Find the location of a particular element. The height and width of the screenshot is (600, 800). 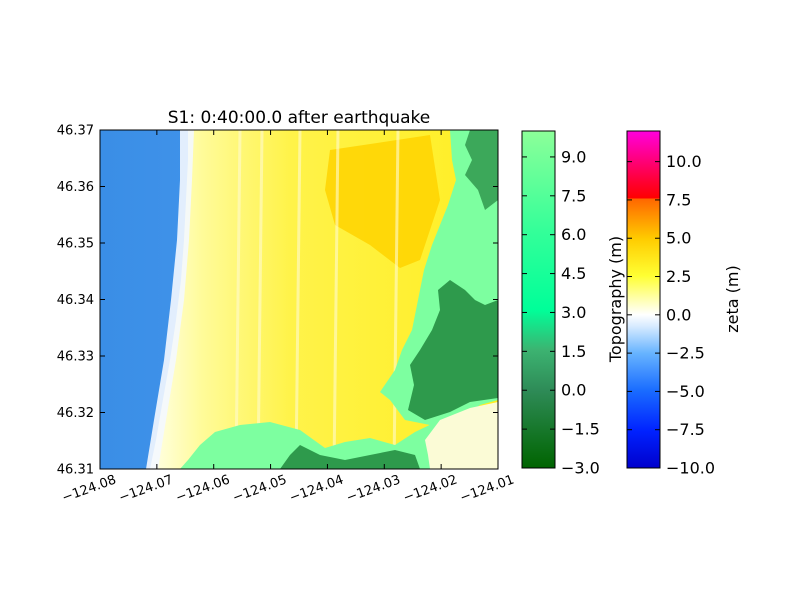

topography-colorbar-label: Topography (m) is located at coordinates (615, 299).